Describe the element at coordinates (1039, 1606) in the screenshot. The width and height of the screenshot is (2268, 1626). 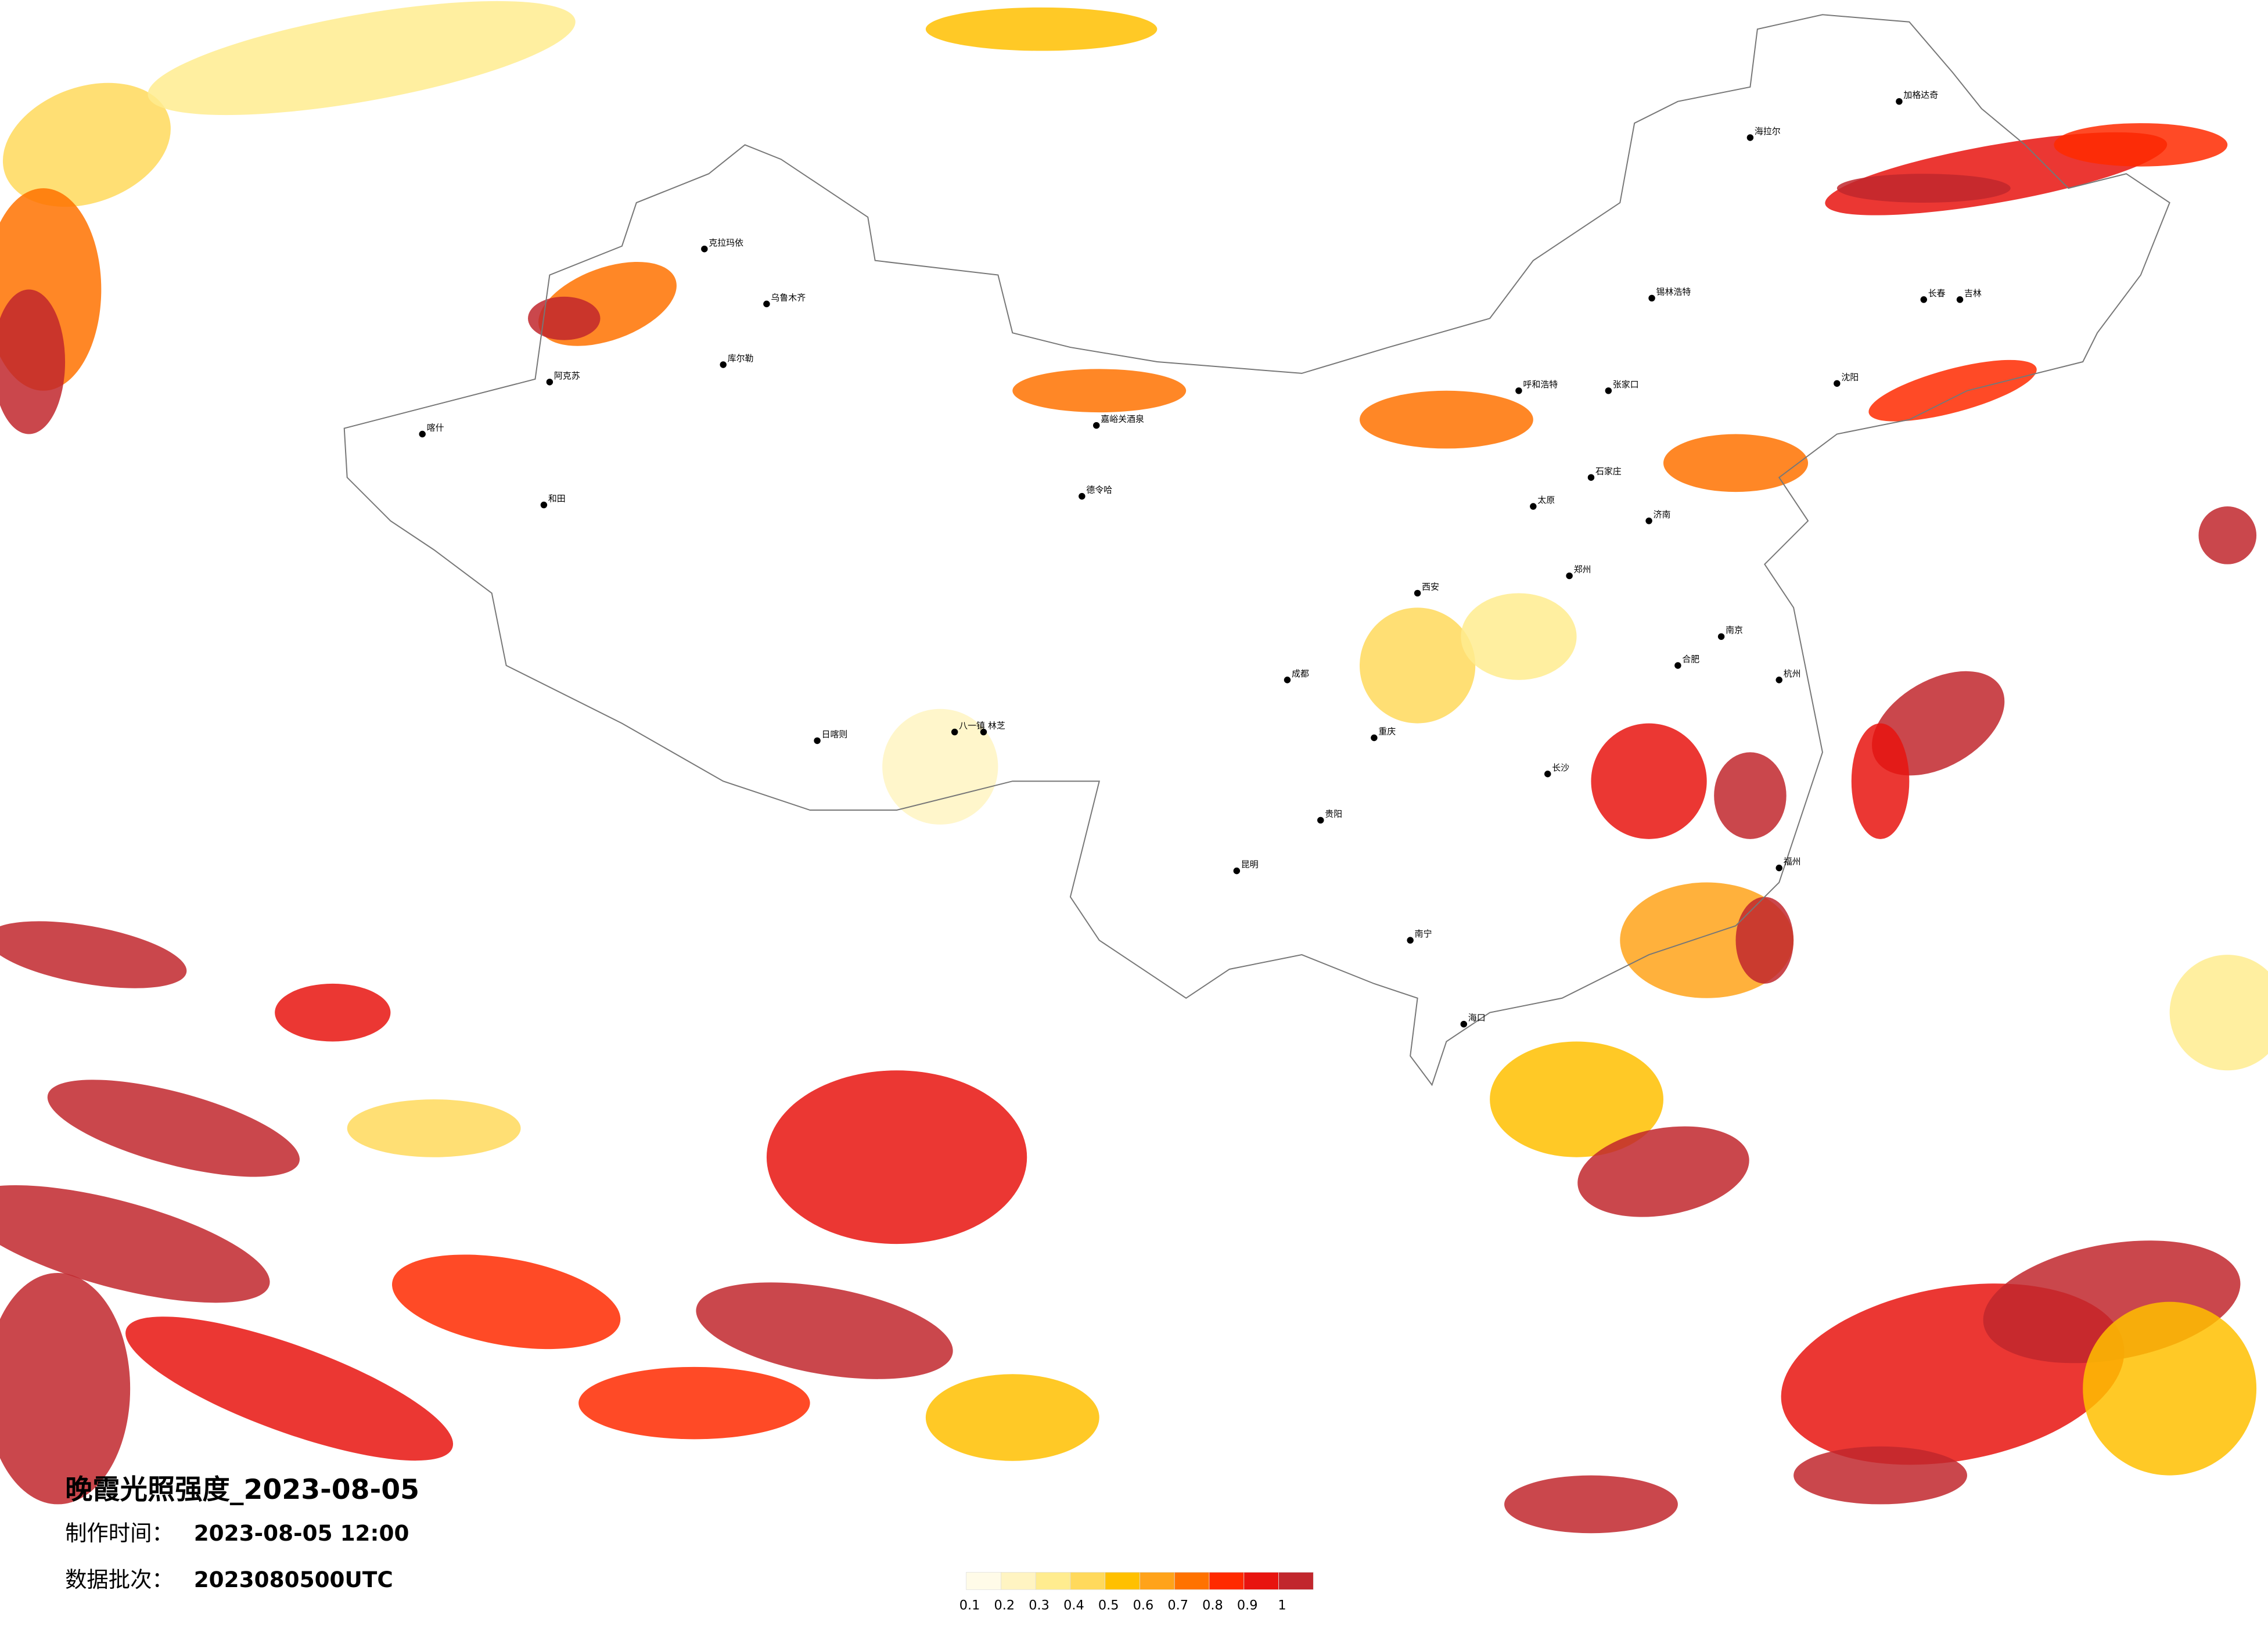
I see `legend-tick-label: 0.3` at that location.